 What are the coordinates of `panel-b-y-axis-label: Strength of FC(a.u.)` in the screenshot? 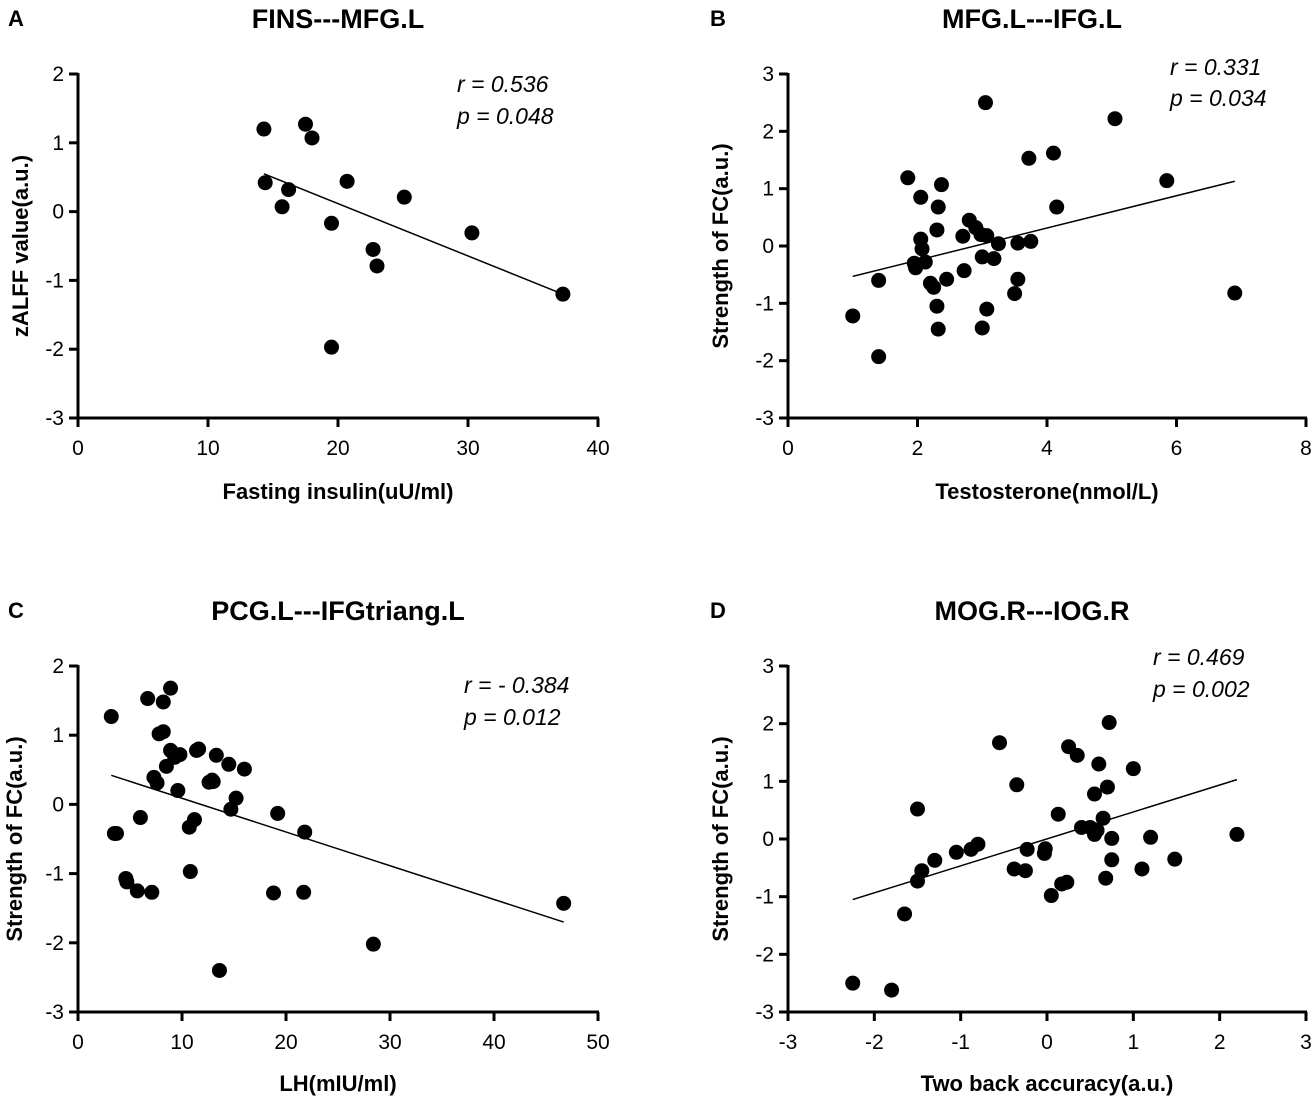 It's located at (720, 245).